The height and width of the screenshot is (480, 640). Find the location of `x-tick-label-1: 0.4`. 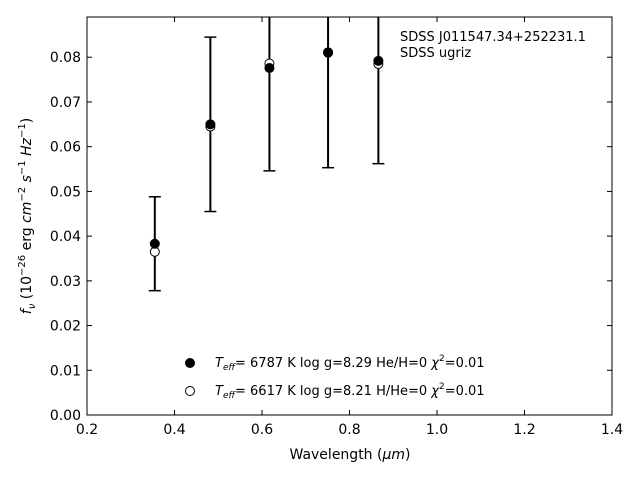

x-tick-label-1: 0.4 is located at coordinates (174, 430).